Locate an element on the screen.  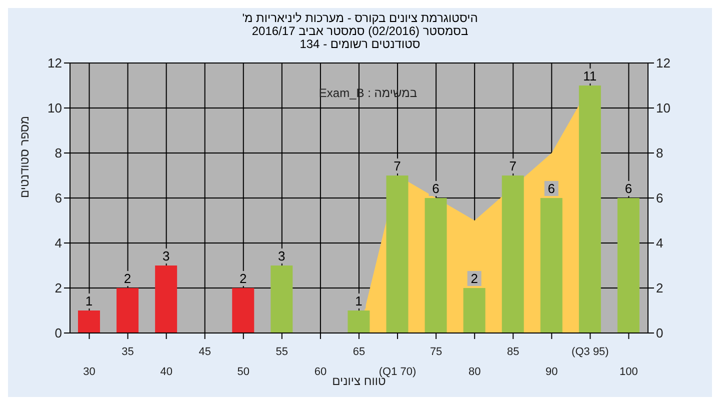
y-tick-label: 10 is located at coordinates (55, 108).